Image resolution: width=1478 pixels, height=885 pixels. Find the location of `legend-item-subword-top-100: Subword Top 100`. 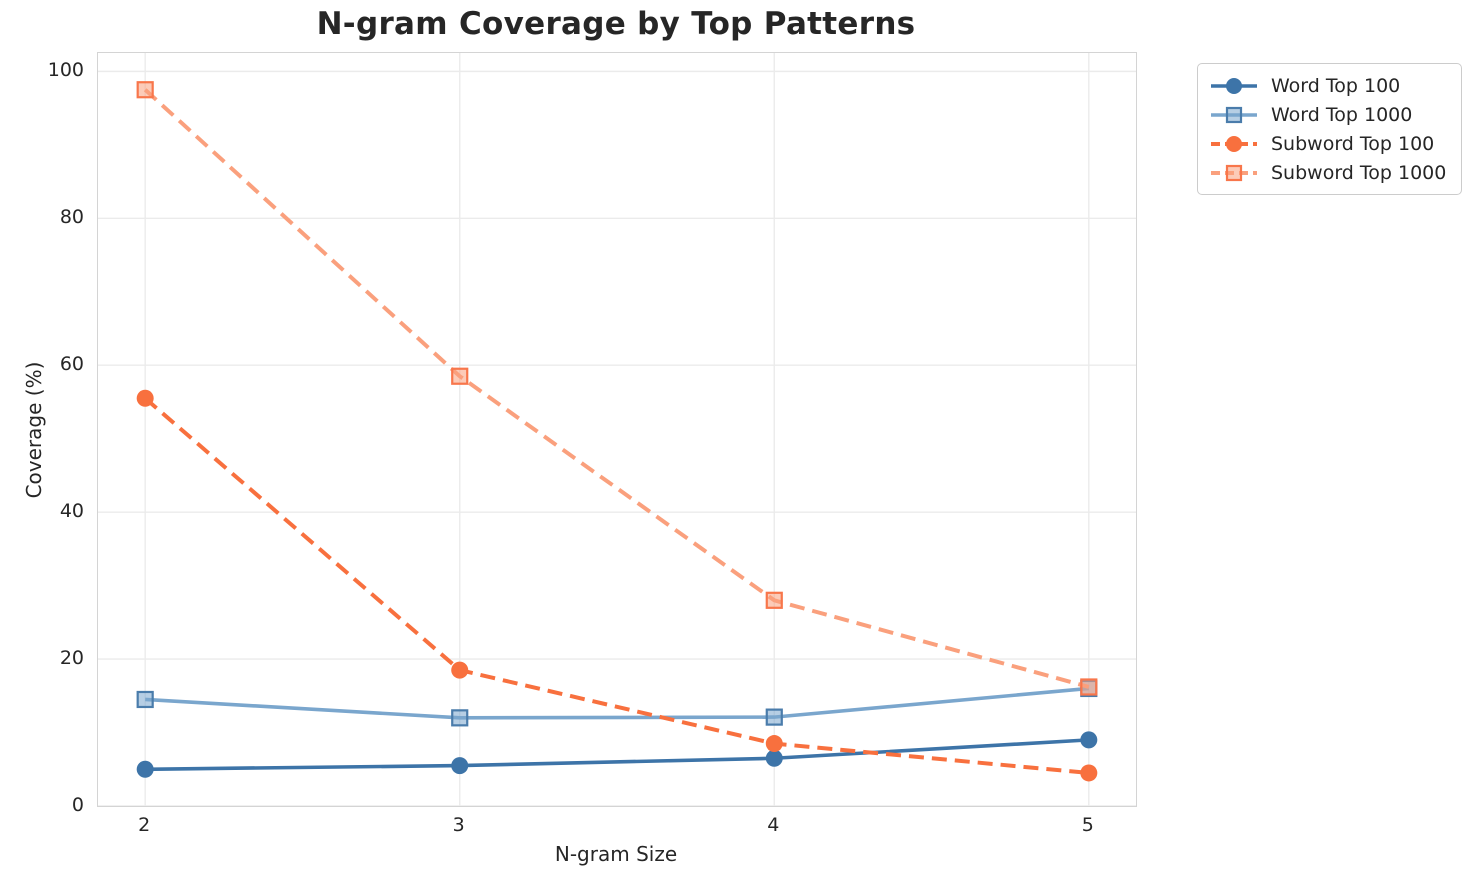

legend-item-subword-top-100: Subword Top 100 is located at coordinates (1329, 143).